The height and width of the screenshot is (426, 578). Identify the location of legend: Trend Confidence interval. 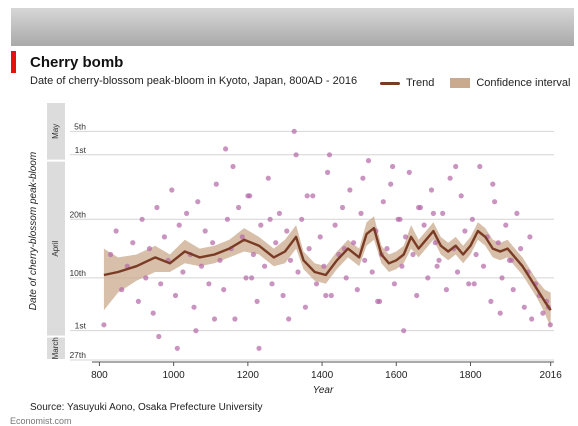
(475, 83).